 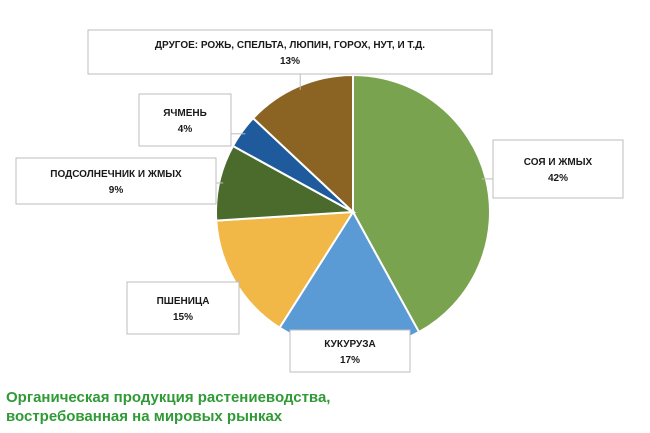 What do you see at coordinates (185, 113) in the screenshot?
I see `slice-name-barley: ЯЧМЕНЬ` at bounding box center [185, 113].